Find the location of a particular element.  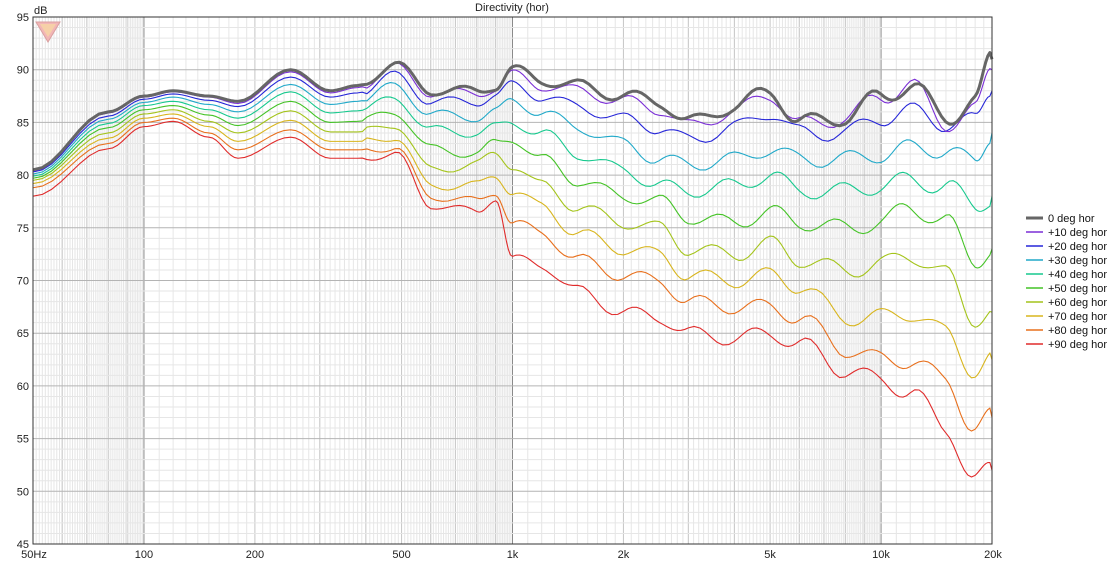

logo-icon is located at coordinates (48, 32).